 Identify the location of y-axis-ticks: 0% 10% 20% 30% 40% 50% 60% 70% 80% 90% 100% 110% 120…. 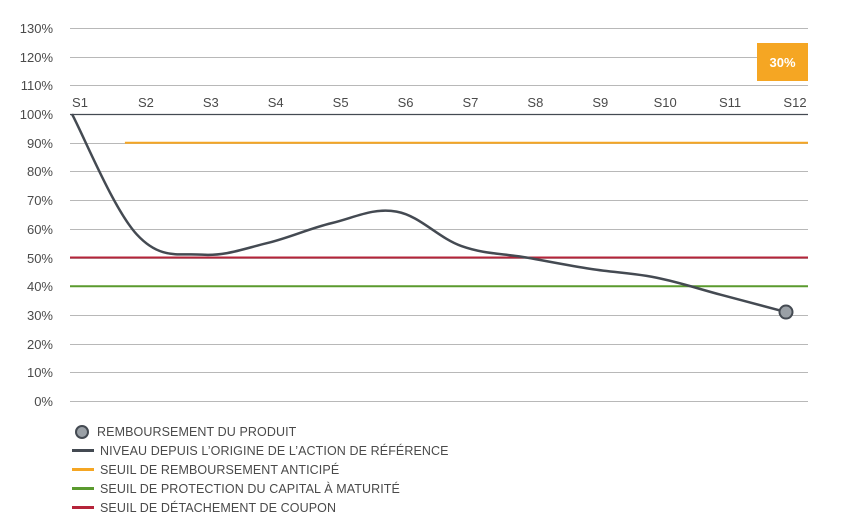
(37, 215).